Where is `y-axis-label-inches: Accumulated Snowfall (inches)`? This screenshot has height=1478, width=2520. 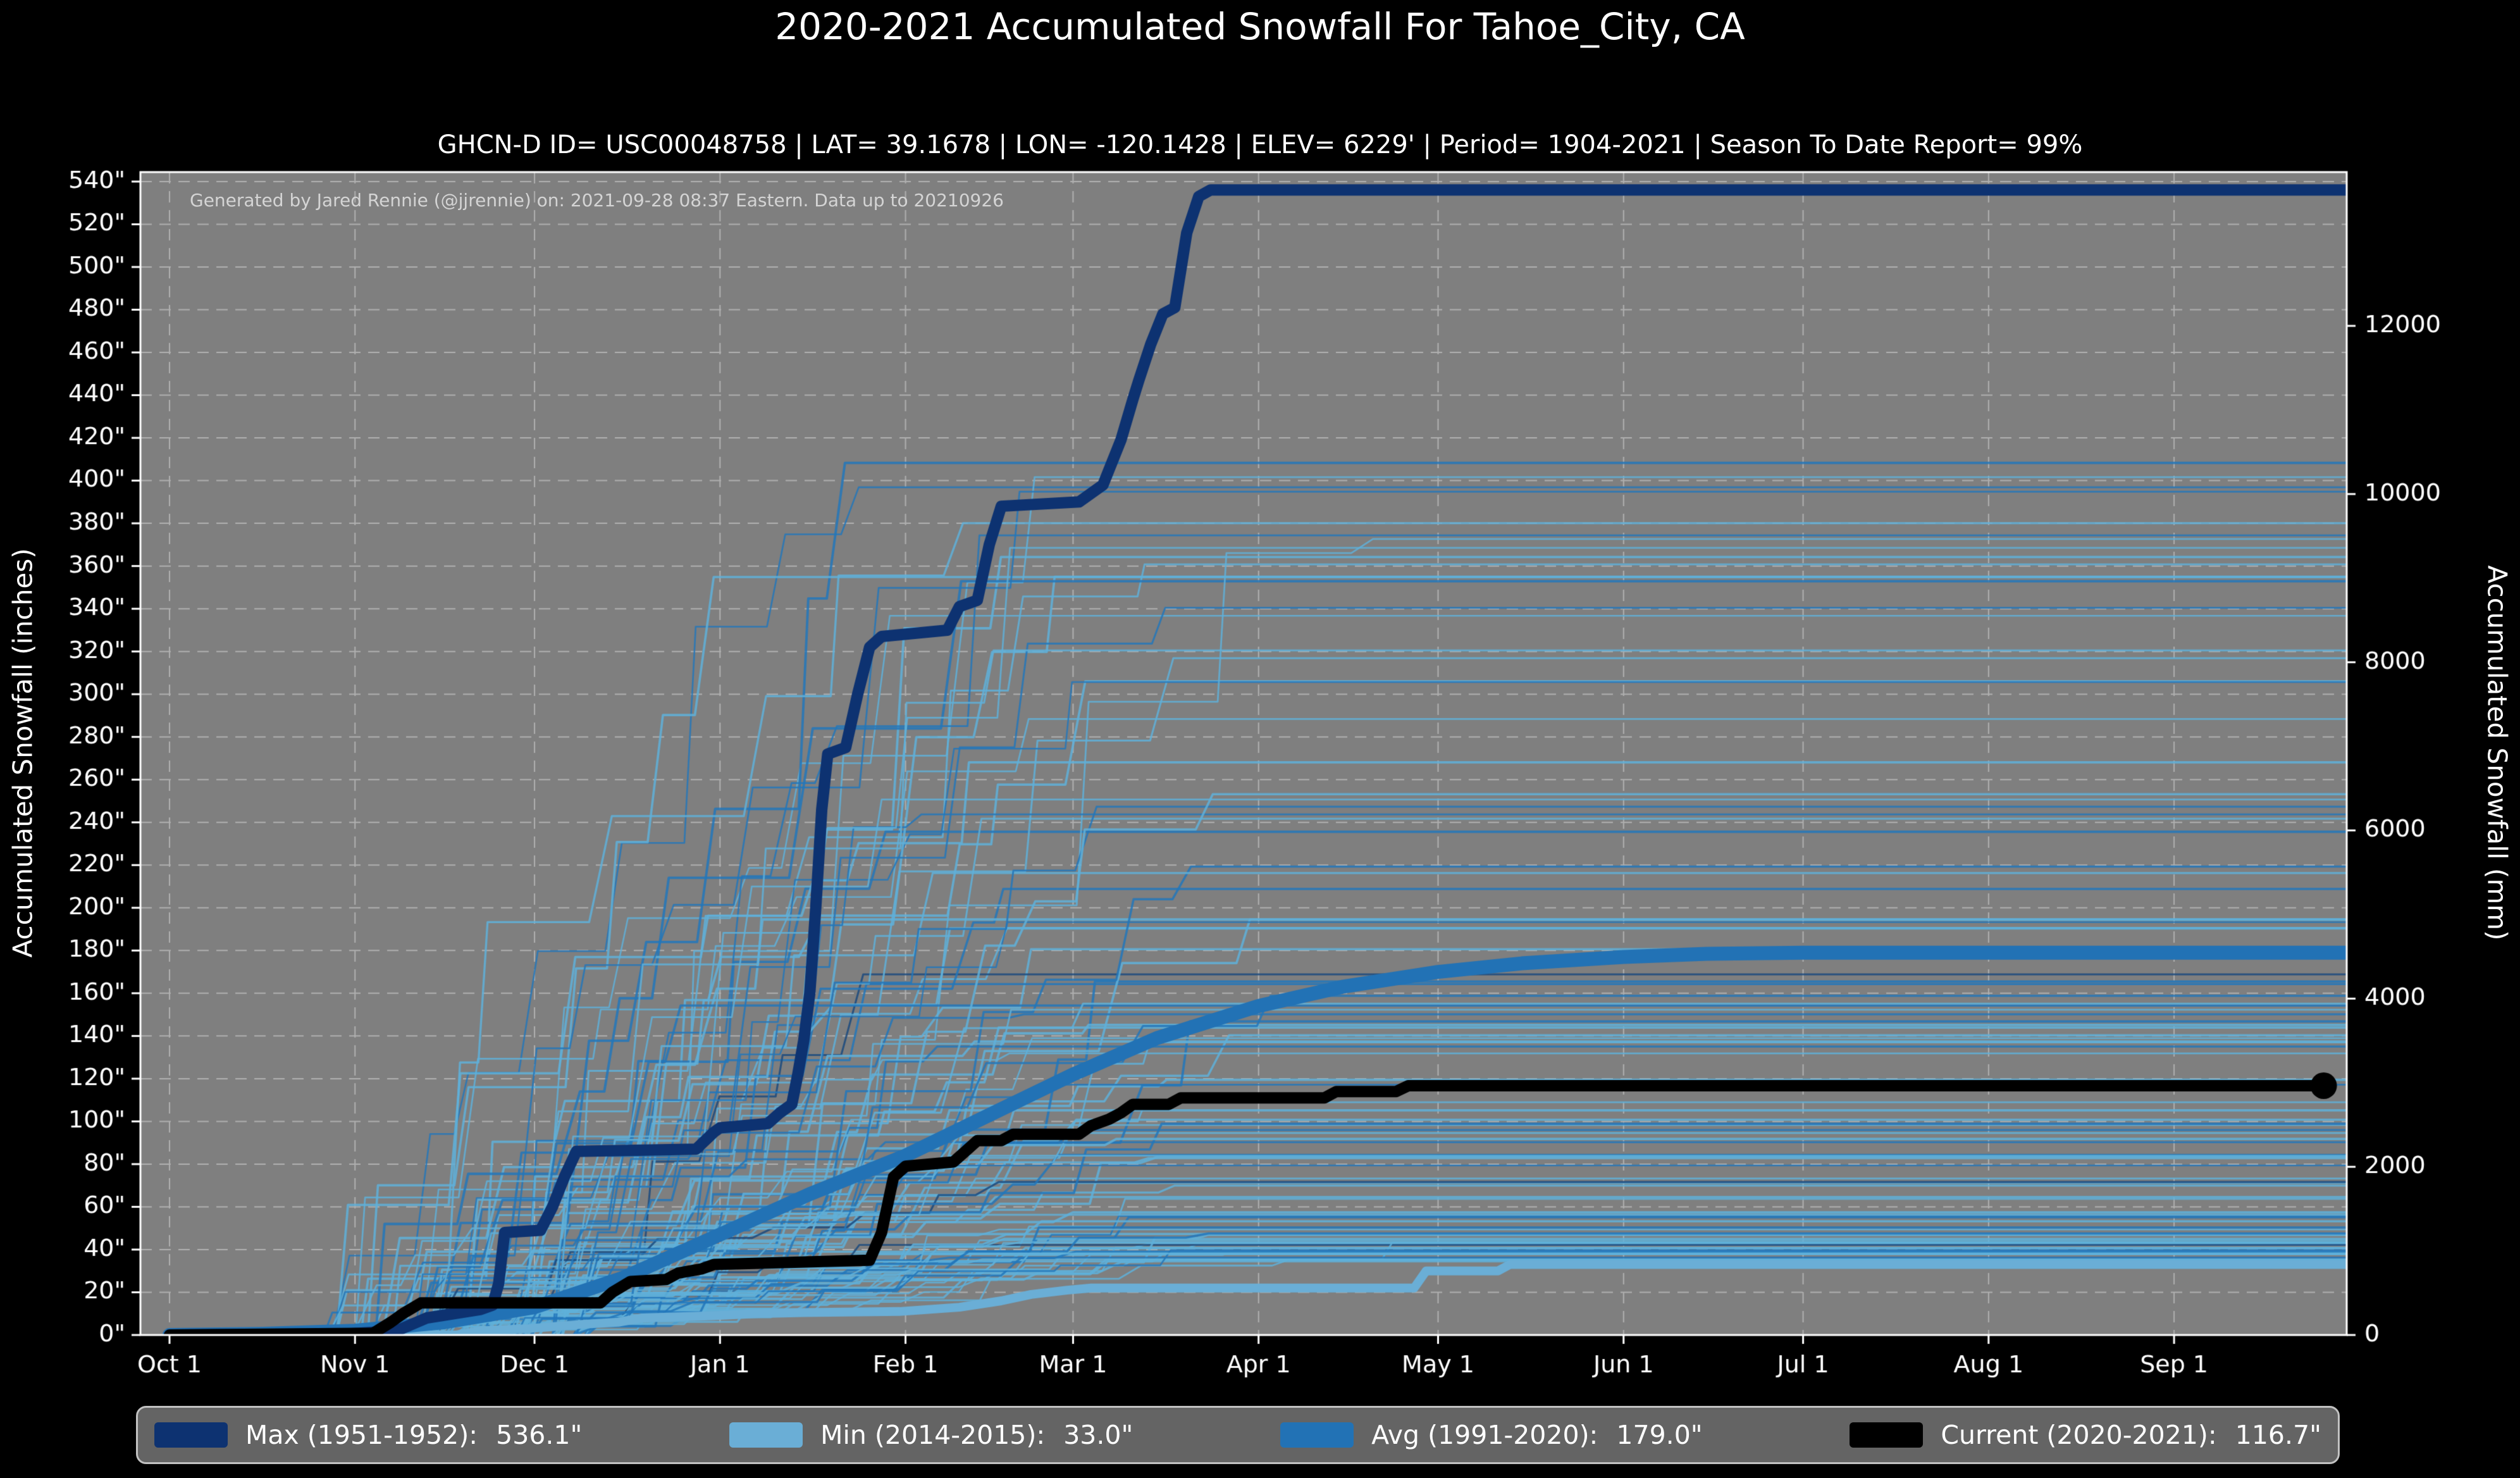 y-axis-label-inches: Accumulated Snowfall (inches) is located at coordinates (23, 753).